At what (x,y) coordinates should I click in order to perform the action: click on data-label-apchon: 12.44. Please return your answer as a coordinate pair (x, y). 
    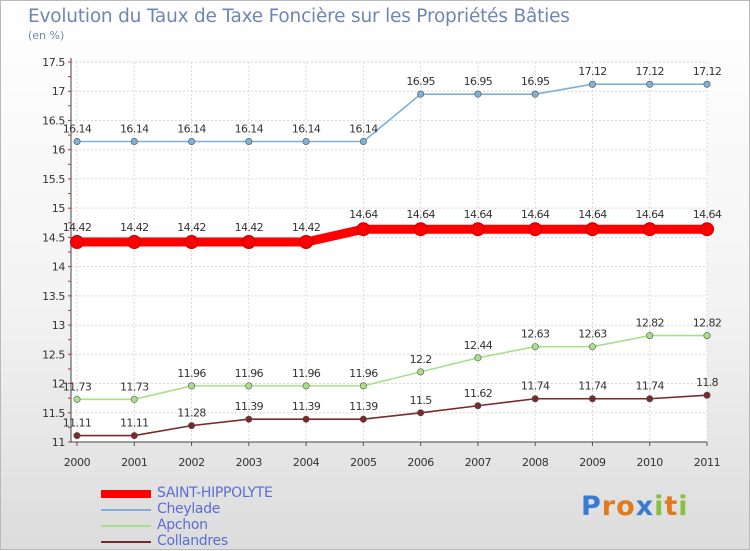
    Looking at the image, I should click on (478, 345).